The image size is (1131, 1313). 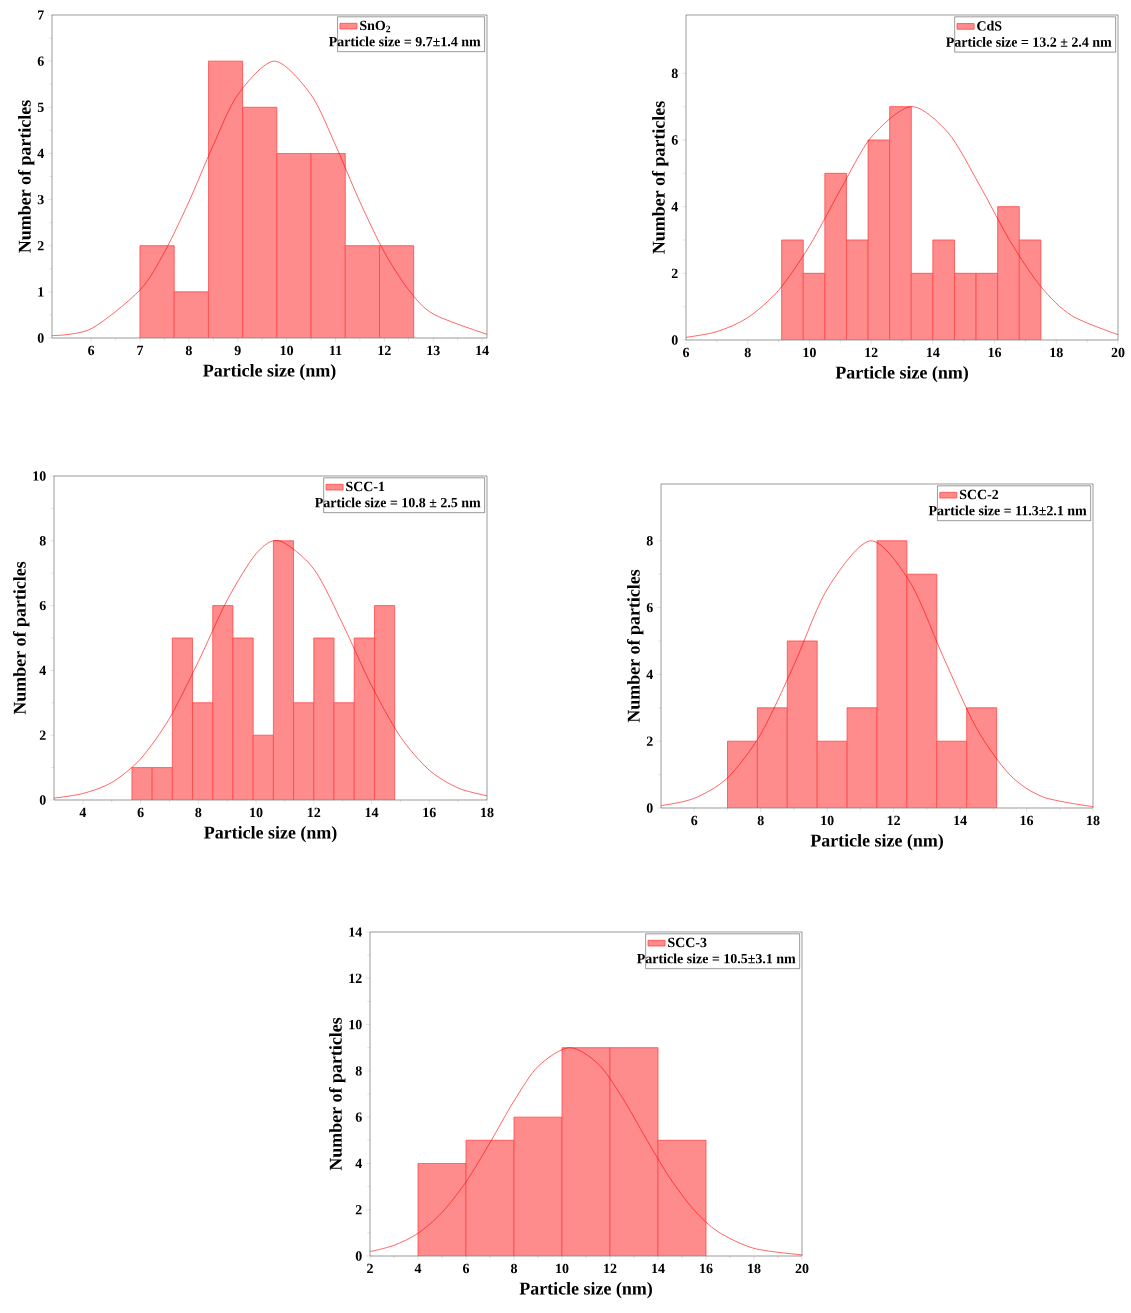 I want to click on y-tick-label: 3, so click(x=40, y=199).